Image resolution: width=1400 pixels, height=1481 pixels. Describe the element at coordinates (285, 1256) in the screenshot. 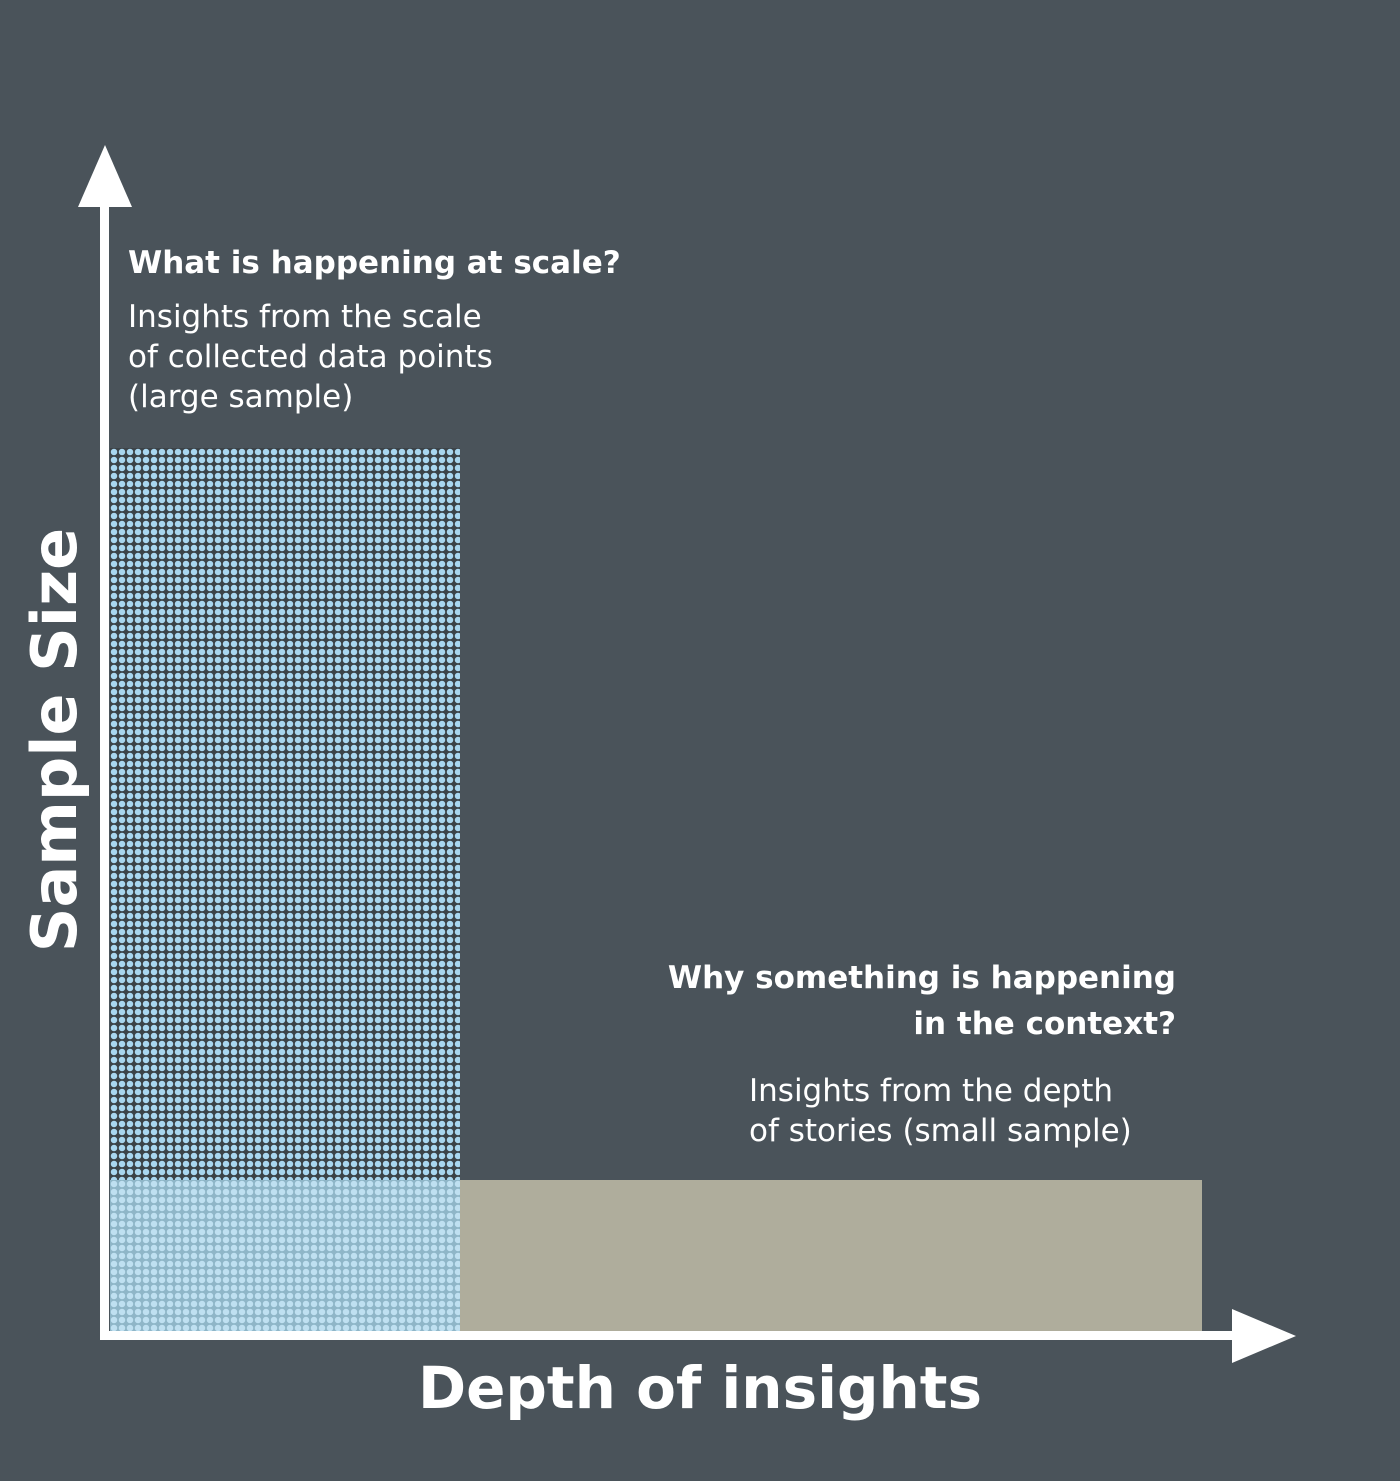

I see `overlap-region` at that location.